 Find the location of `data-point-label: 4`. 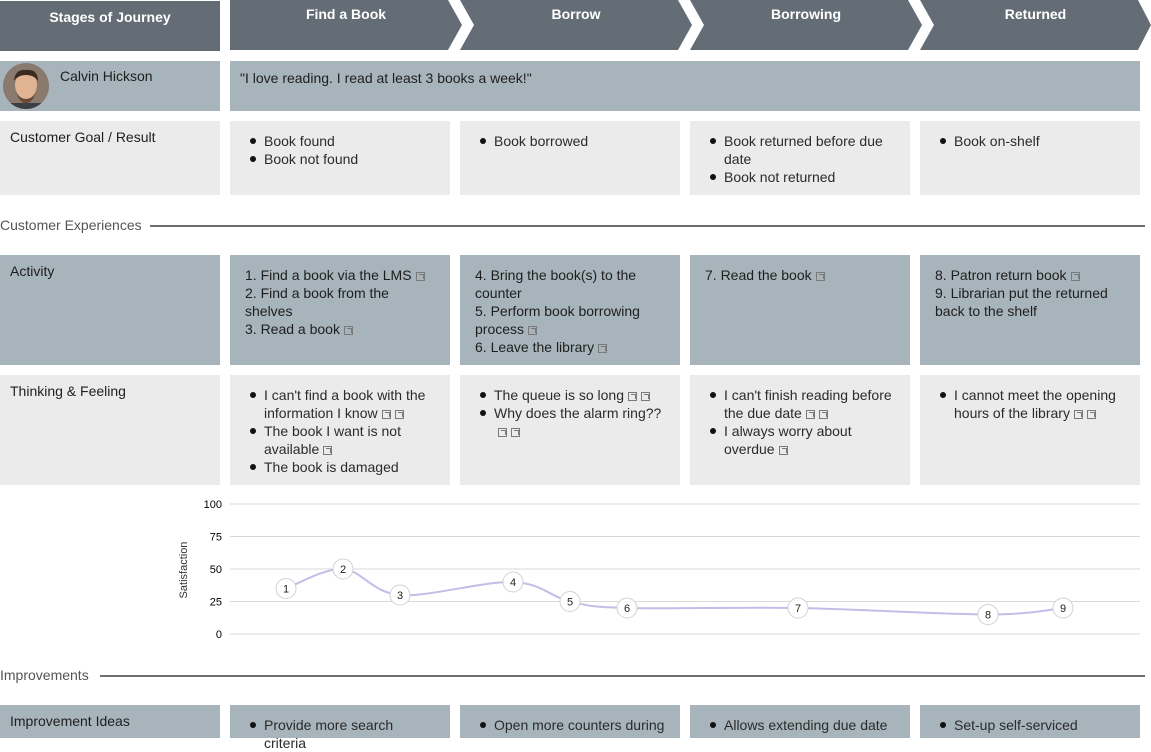

data-point-label: 4 is located at coordinates (513, 583).